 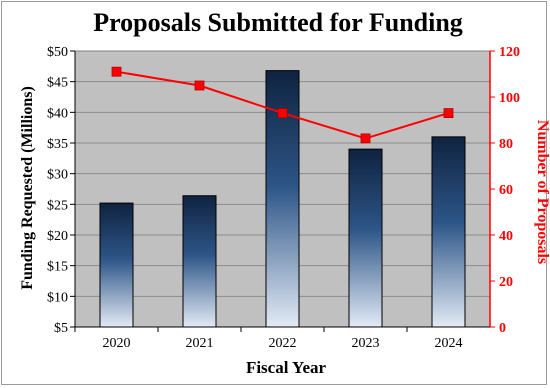 What do you see at coordinates (57, 144) in the screenshot?
I see `y-tick-label: $35` at bounding box center [57, 144].